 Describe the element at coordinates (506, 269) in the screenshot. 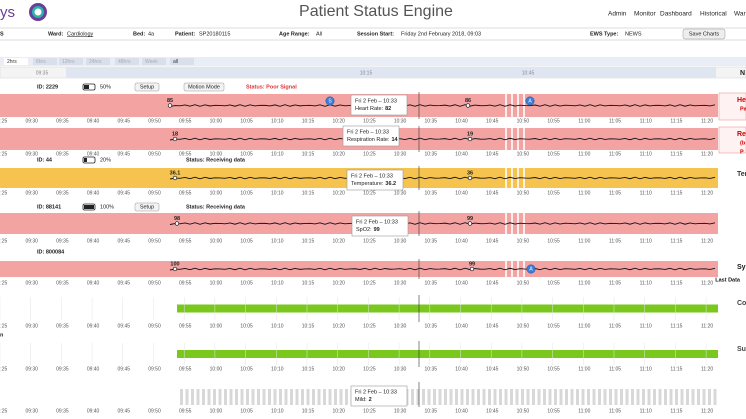

I see `gap-stripe` at that location.